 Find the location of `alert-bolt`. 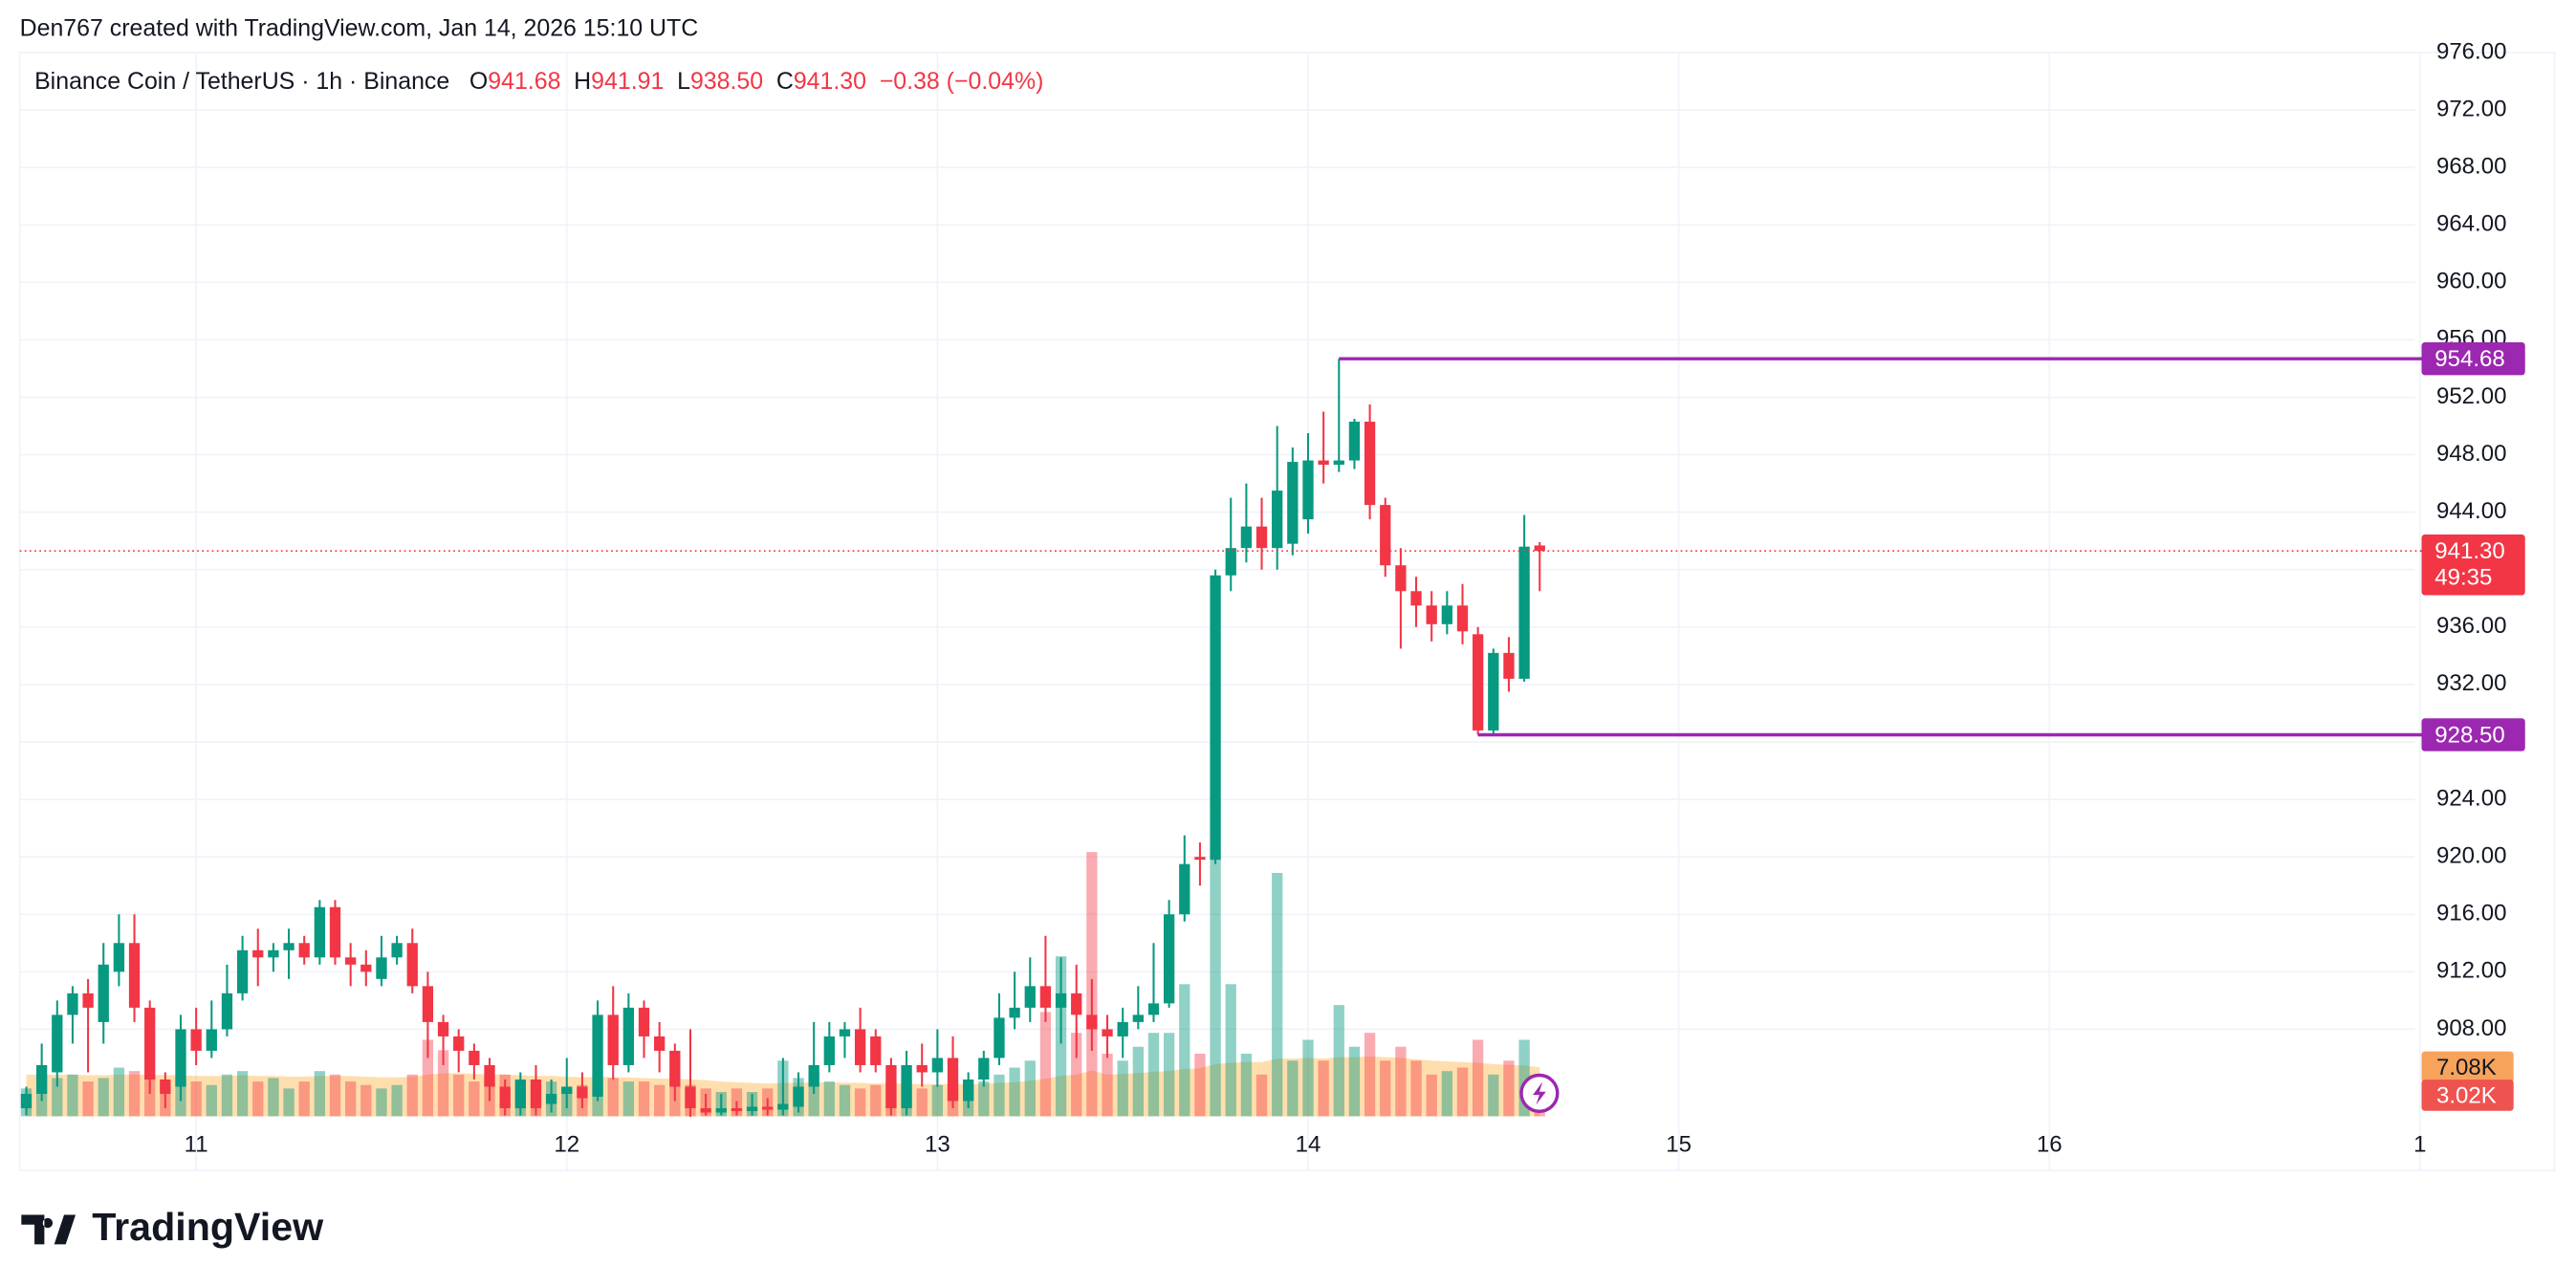

alert-bolt is located at coordinates (1539, 1093).